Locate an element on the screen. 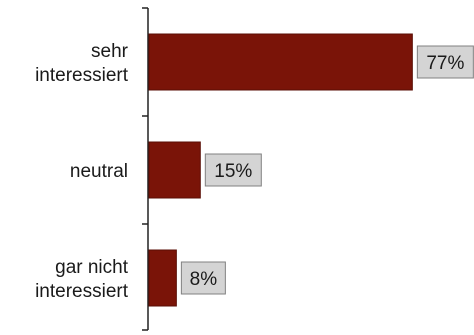 The image size is (474, 335). category-label: sehr is located at coordinates (110, 51).